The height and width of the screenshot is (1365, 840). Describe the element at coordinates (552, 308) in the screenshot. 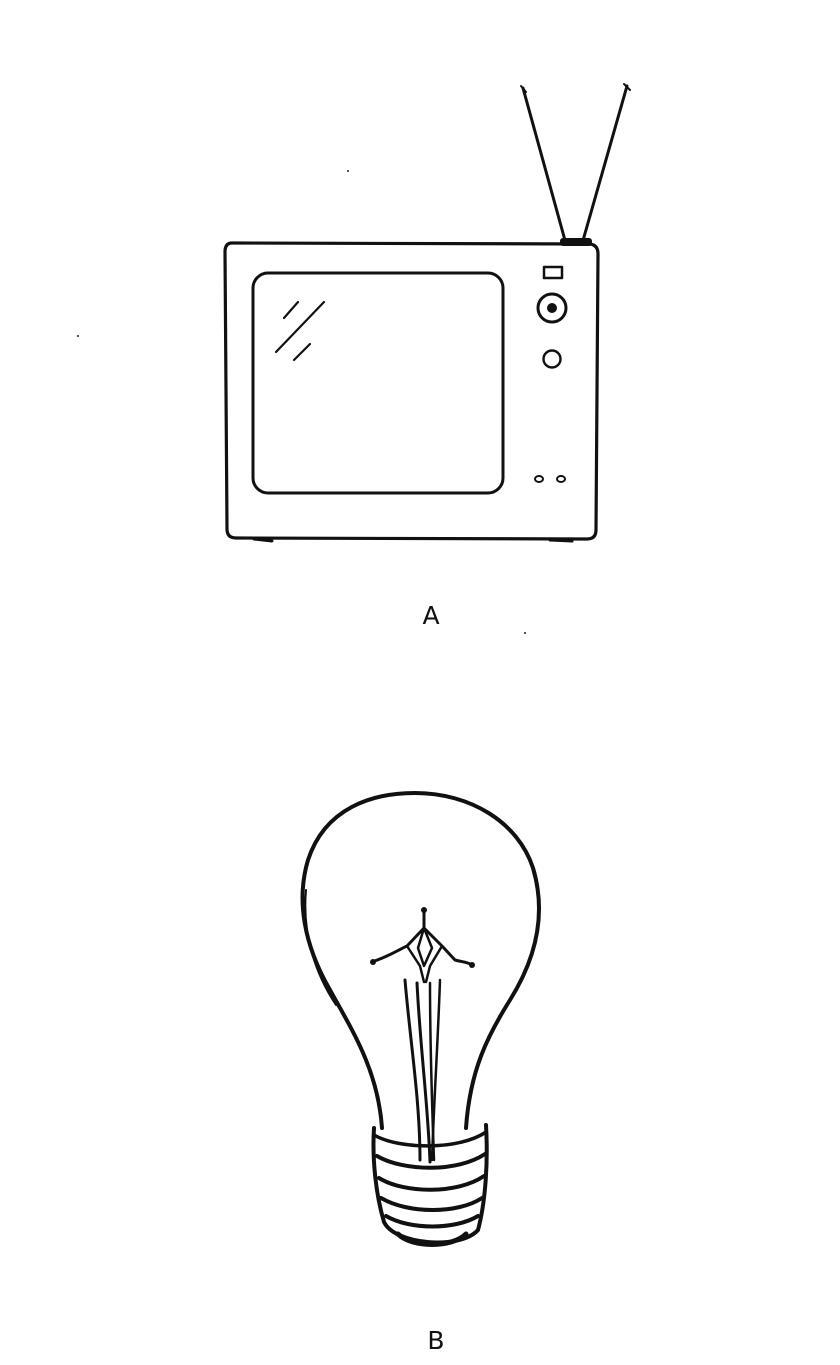

I see `tuning-dial` at that location.